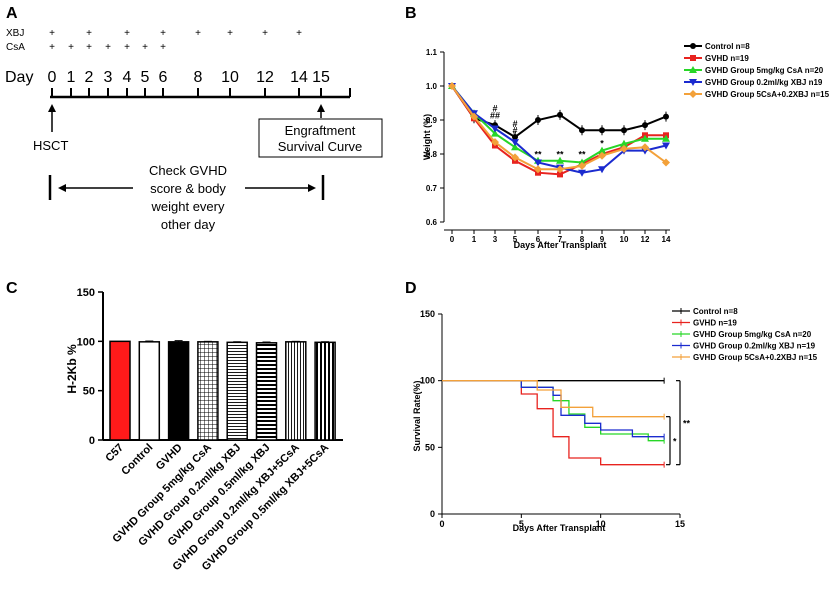  What do you see at coordinates (230, 33) in the screenshot?
I see `dose-plus-xbj-day10: +` at bounding box center [230, 33].